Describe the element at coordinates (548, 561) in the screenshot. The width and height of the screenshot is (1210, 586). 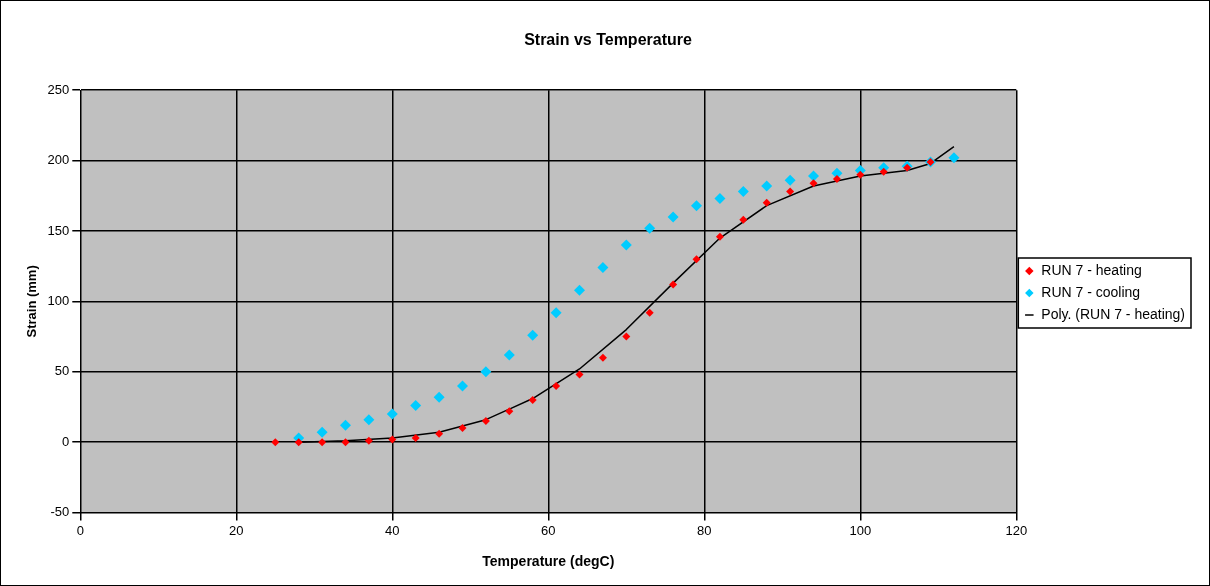
I see `x-axis-title: Temperature (degC)` at that location.